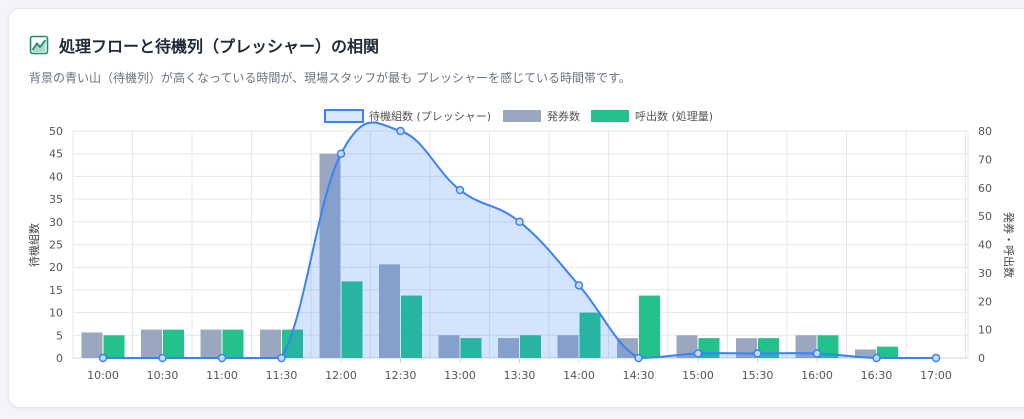 The image size is (1024, 419). What do you see at coordinates (56, 290) in the screenshot?
I see `y-left-tick-label: 15` at bounding box center [56, 290].